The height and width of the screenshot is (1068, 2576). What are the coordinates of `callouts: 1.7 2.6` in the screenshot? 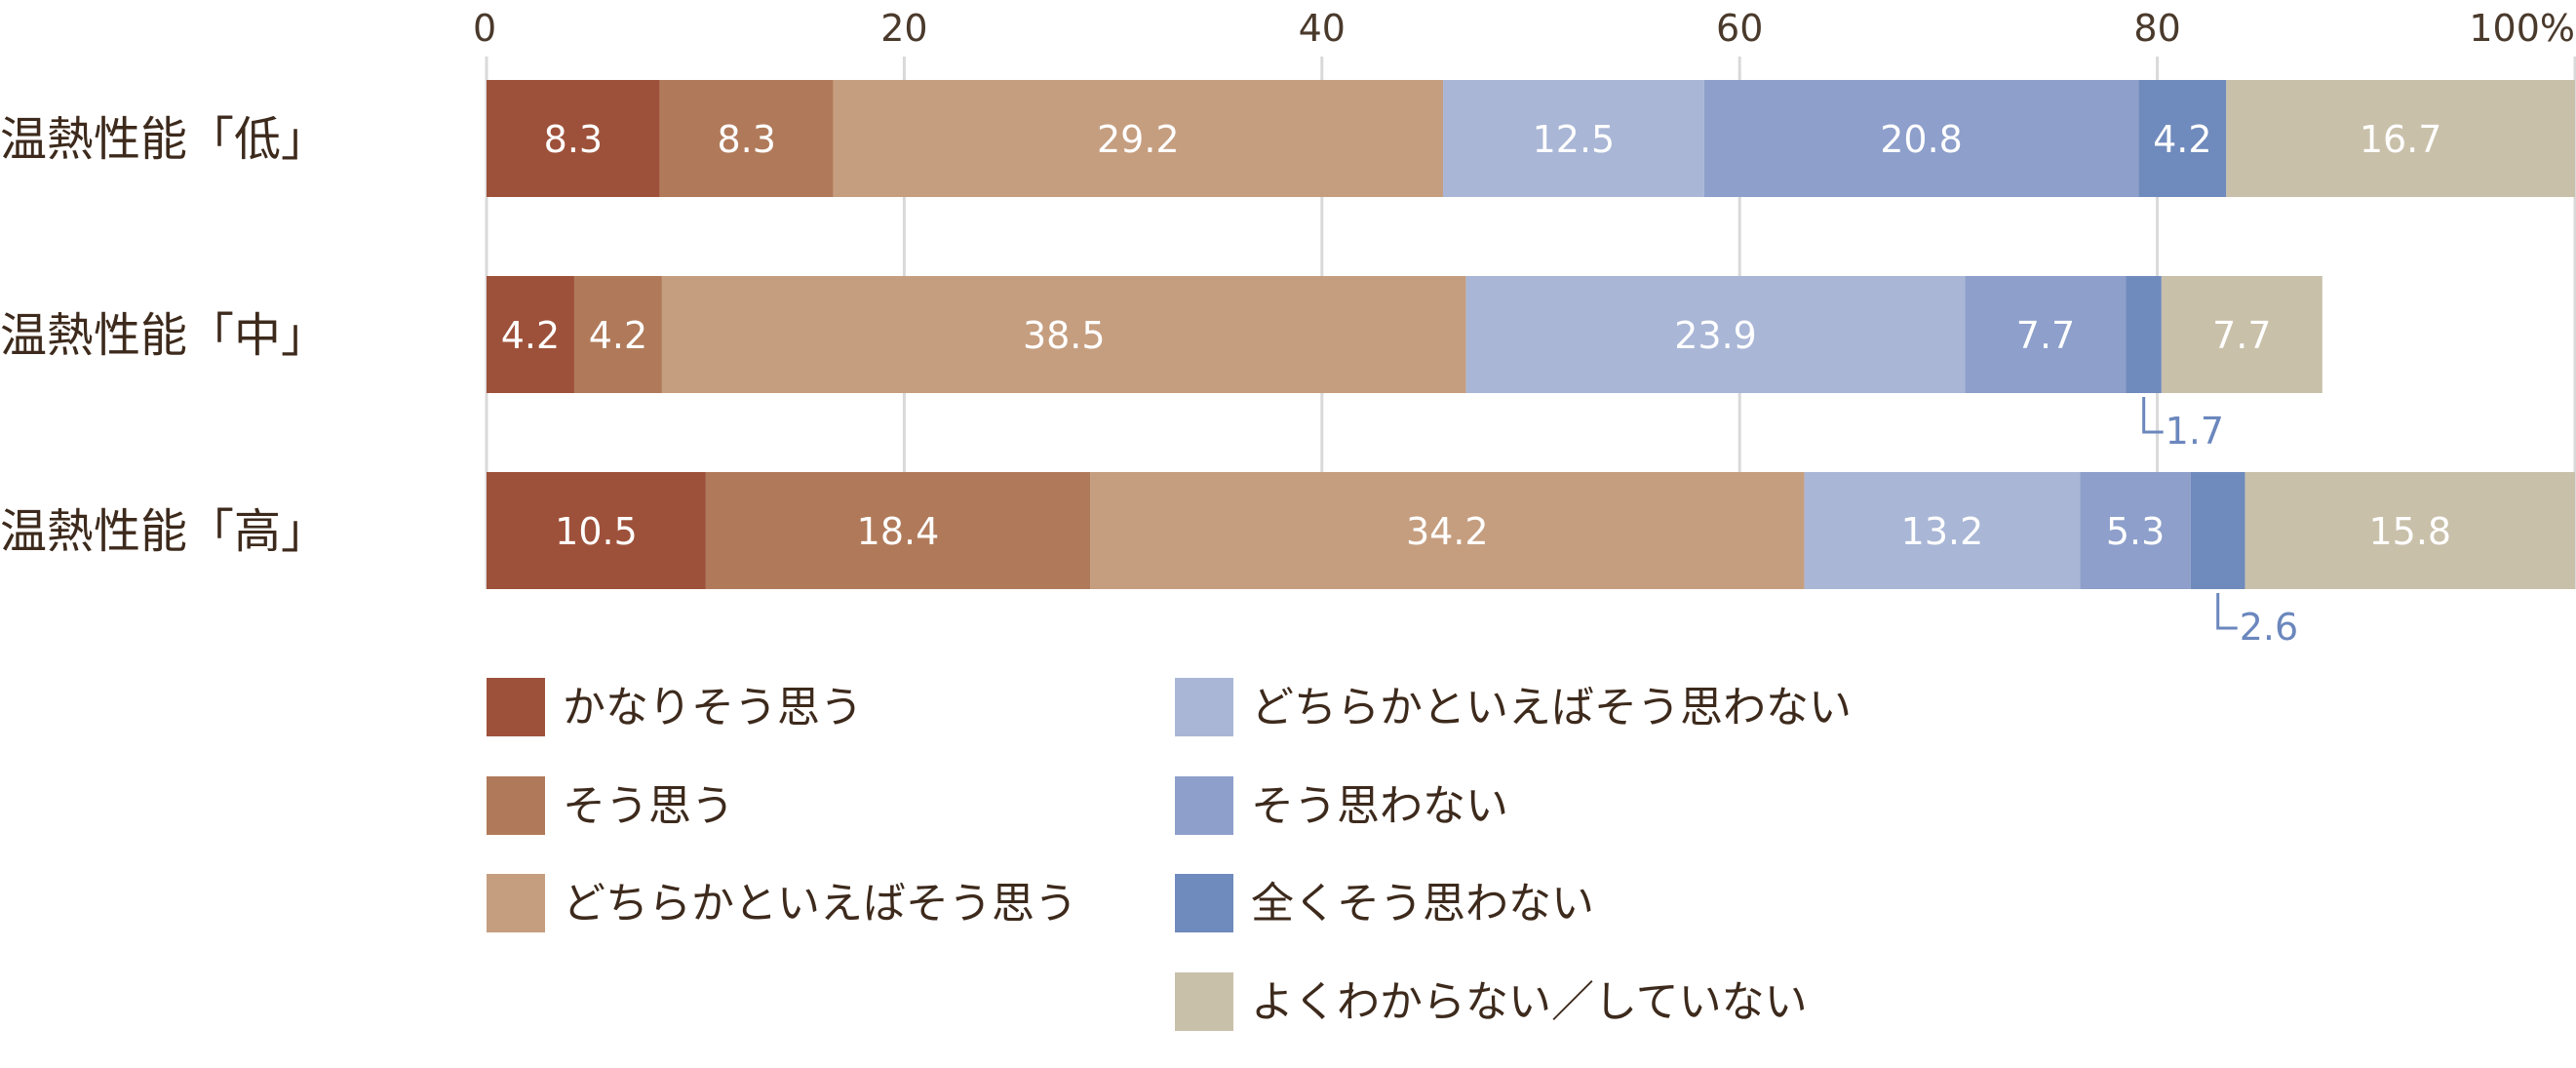 It's located at (2220, 523).